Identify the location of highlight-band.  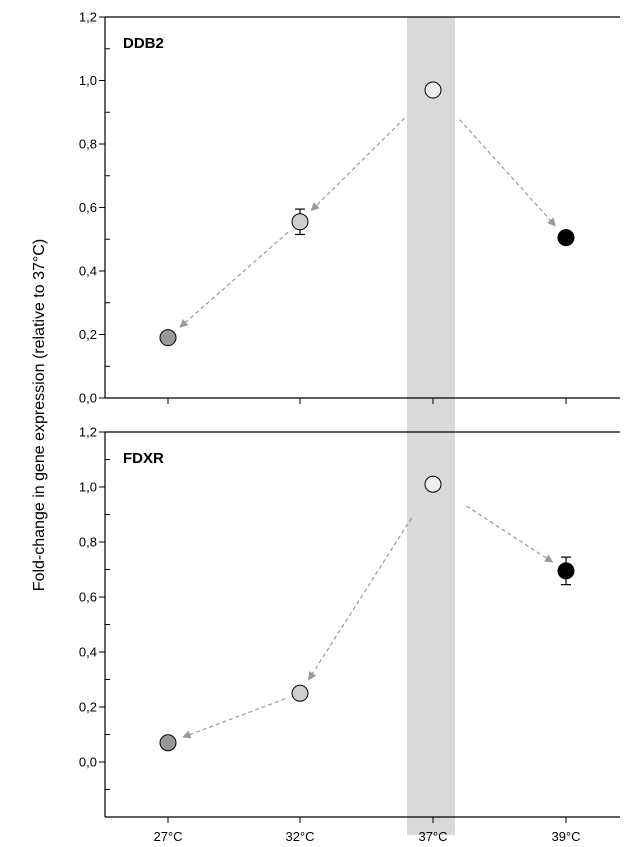
(431, 426).